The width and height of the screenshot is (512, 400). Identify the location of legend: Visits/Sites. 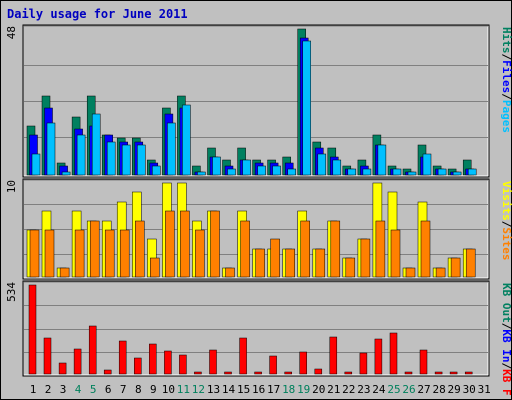
(506, 221).